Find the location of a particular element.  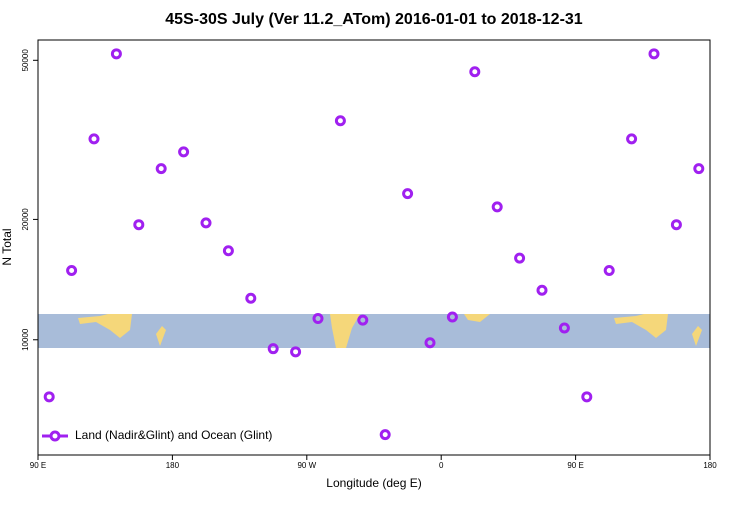

y-tick-label: 20000 is located at coordinates (25, 219).